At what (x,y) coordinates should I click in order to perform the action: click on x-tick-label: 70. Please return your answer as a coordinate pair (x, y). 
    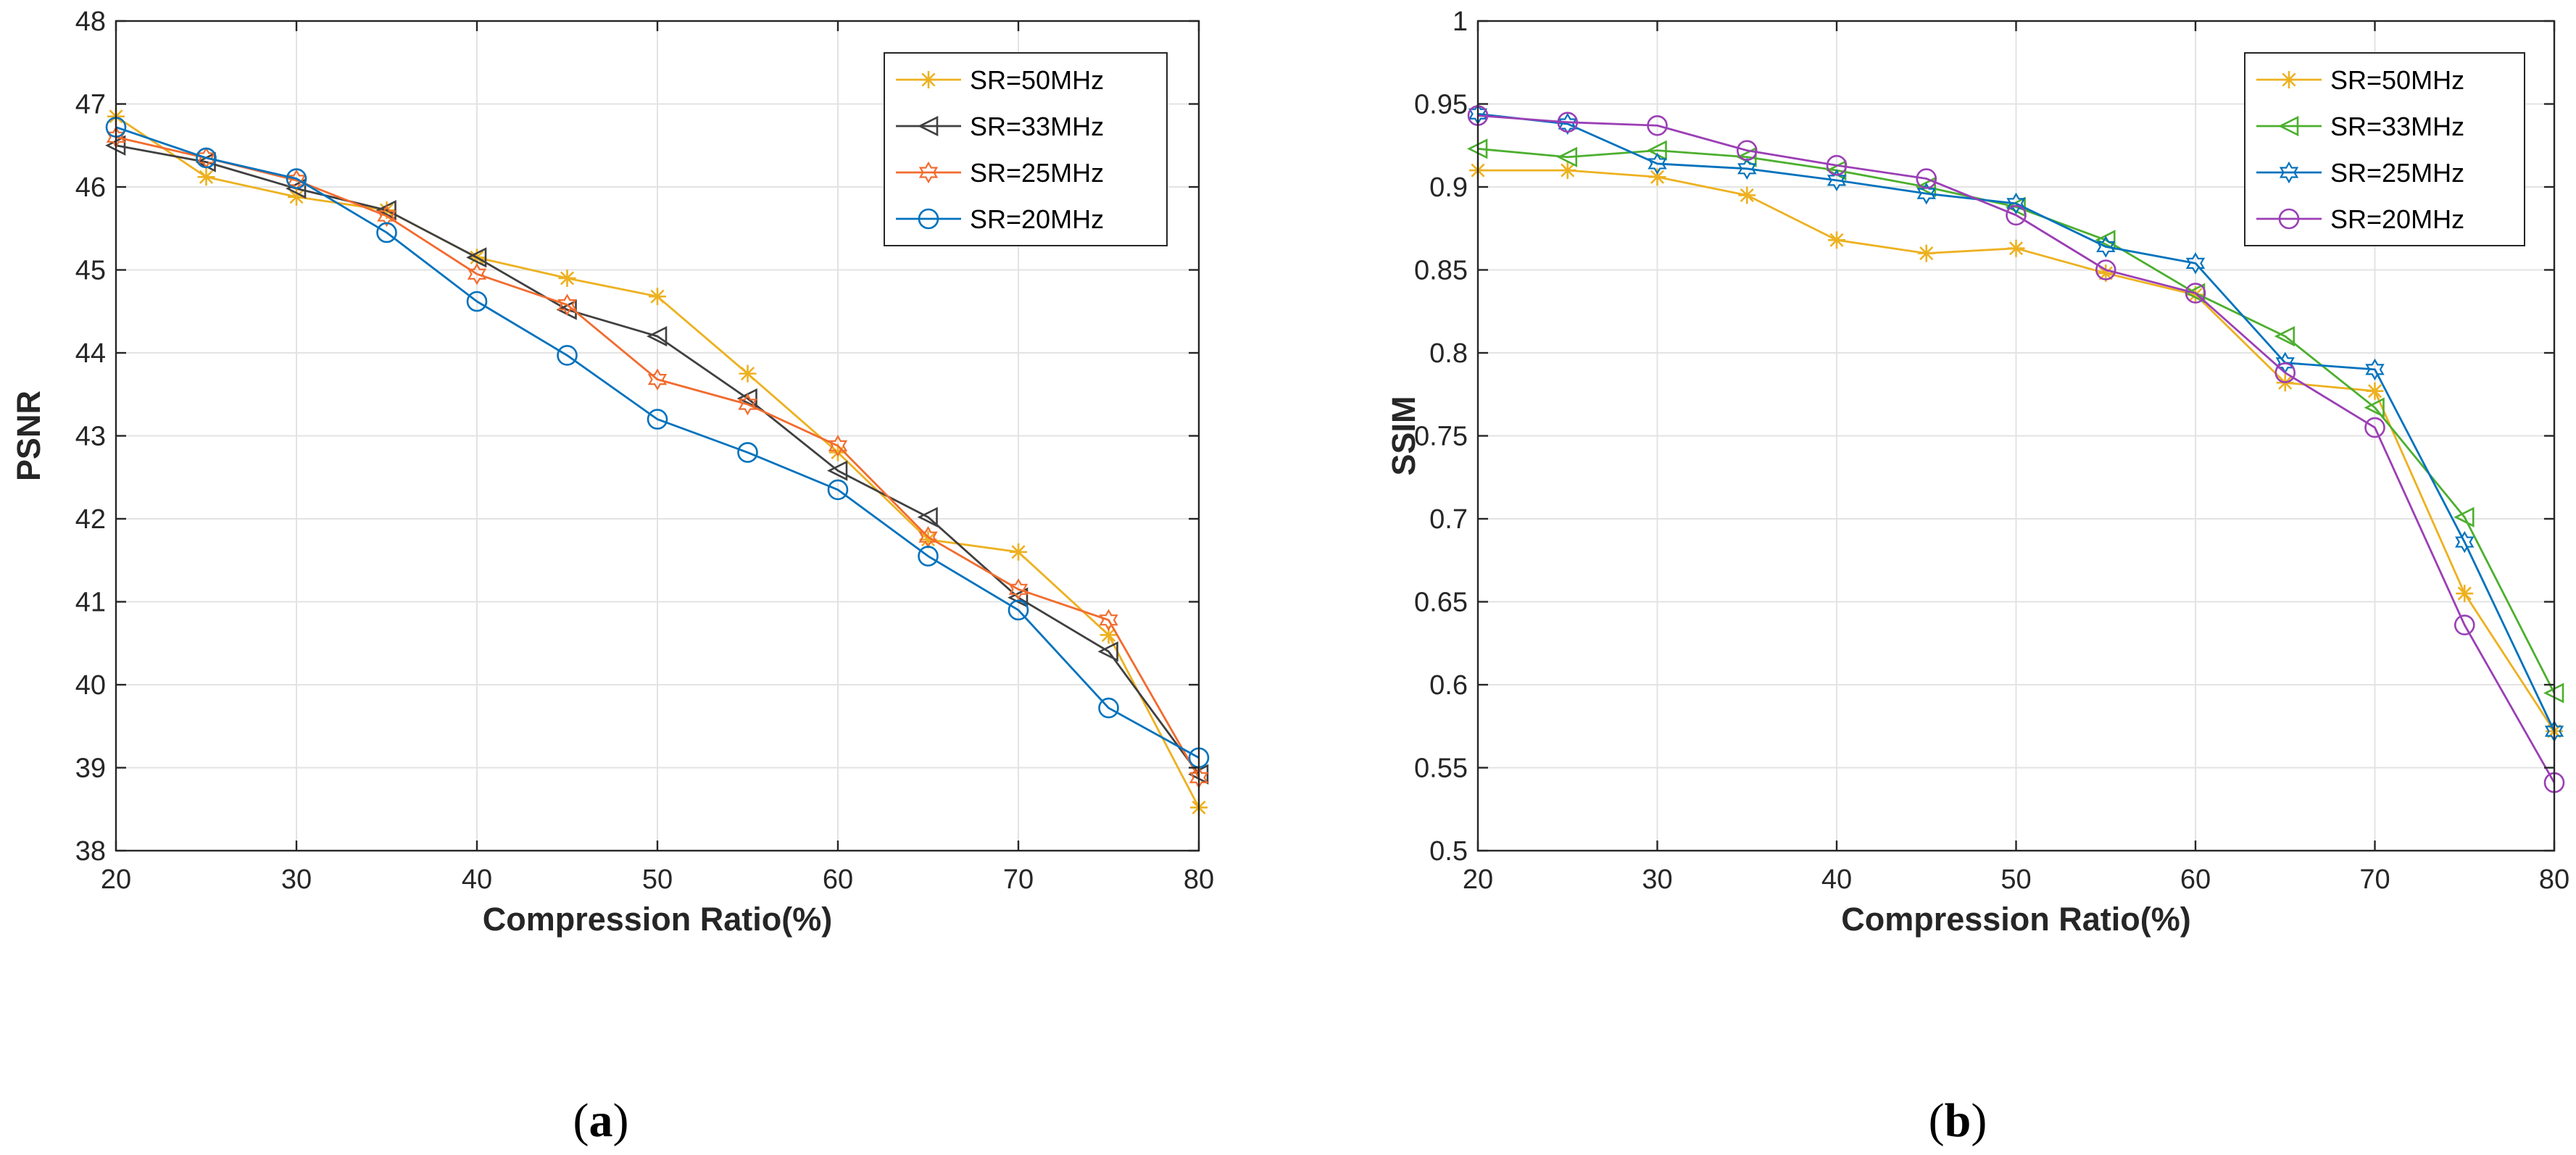
    Looking at the image, I should click on (2374, 879).